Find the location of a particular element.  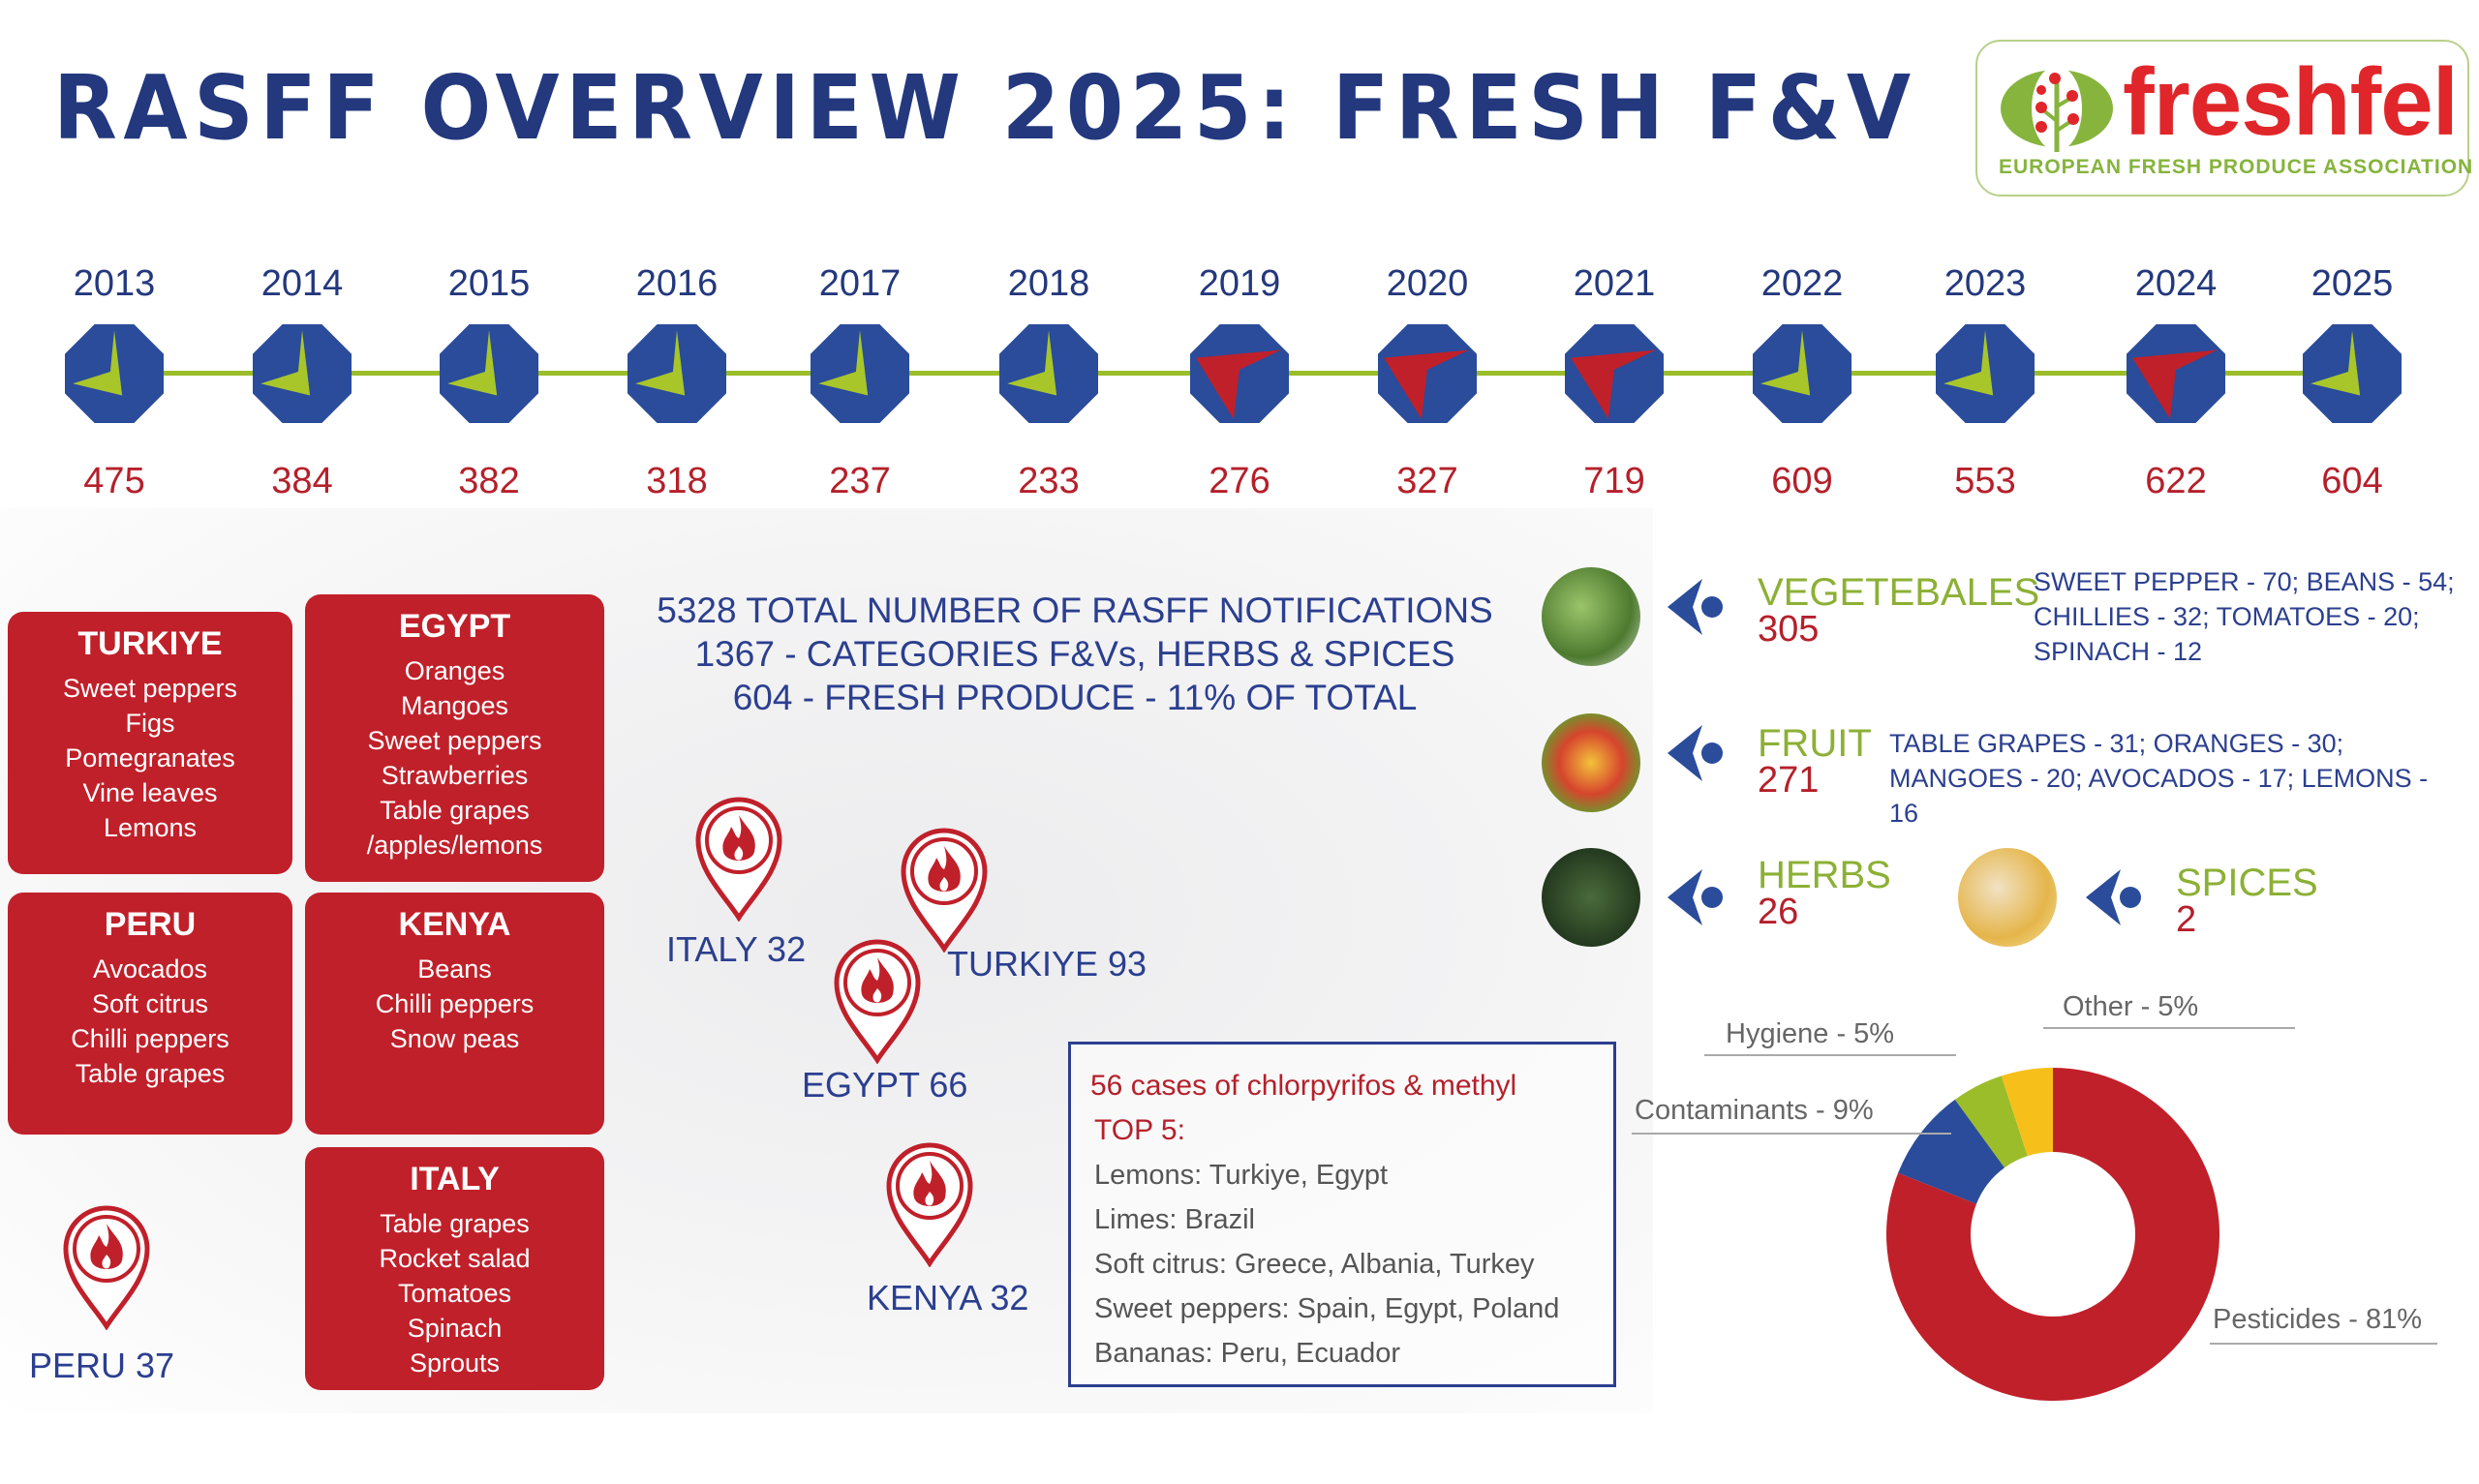

donut-slice-other is located at coordinates (2027, 1112).